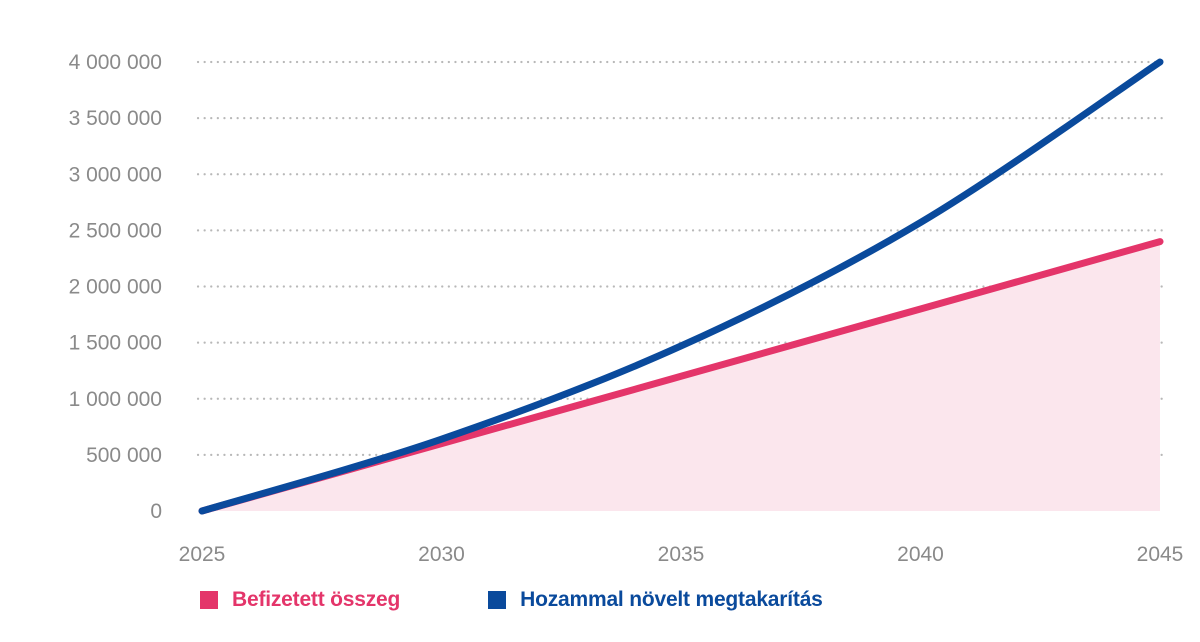  What do you see at coordinates (497, 600) in the screenshot?
I see `legend-swatch-growth` at bounding box center [497, 600].